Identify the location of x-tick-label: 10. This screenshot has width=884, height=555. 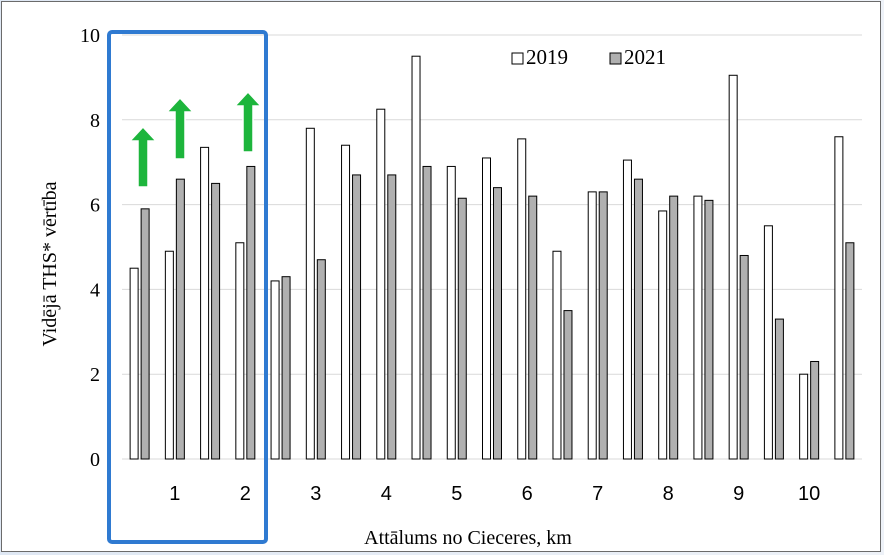
(809, 494).